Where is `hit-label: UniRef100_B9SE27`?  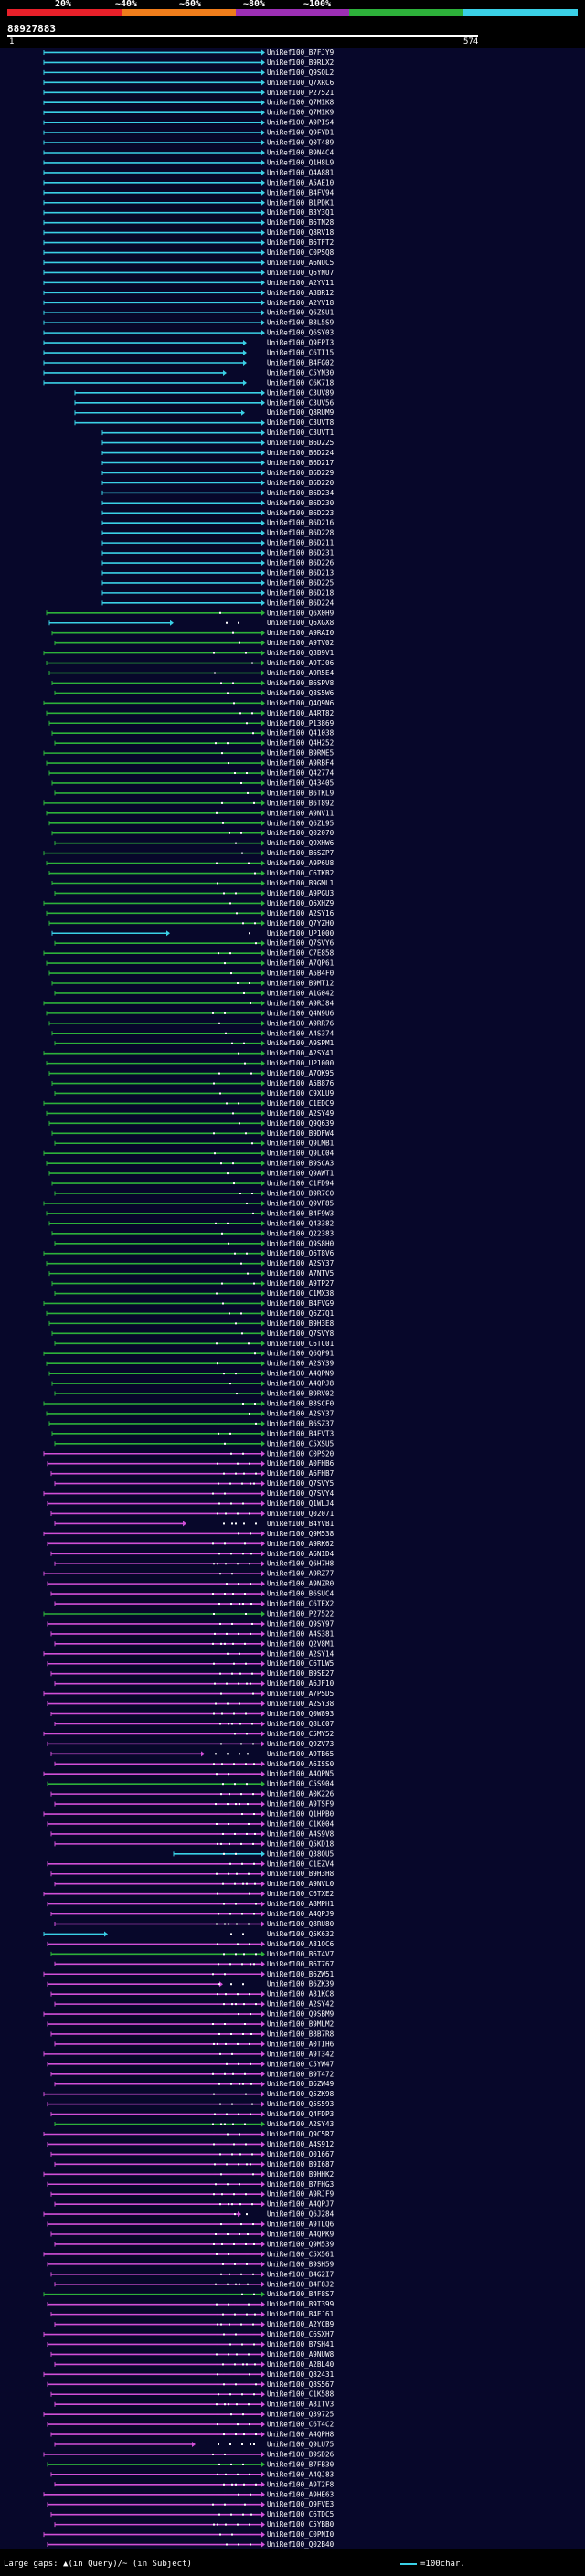 hit-label: UniRef100_B9SE27 is located at coordinates (300, 1674).